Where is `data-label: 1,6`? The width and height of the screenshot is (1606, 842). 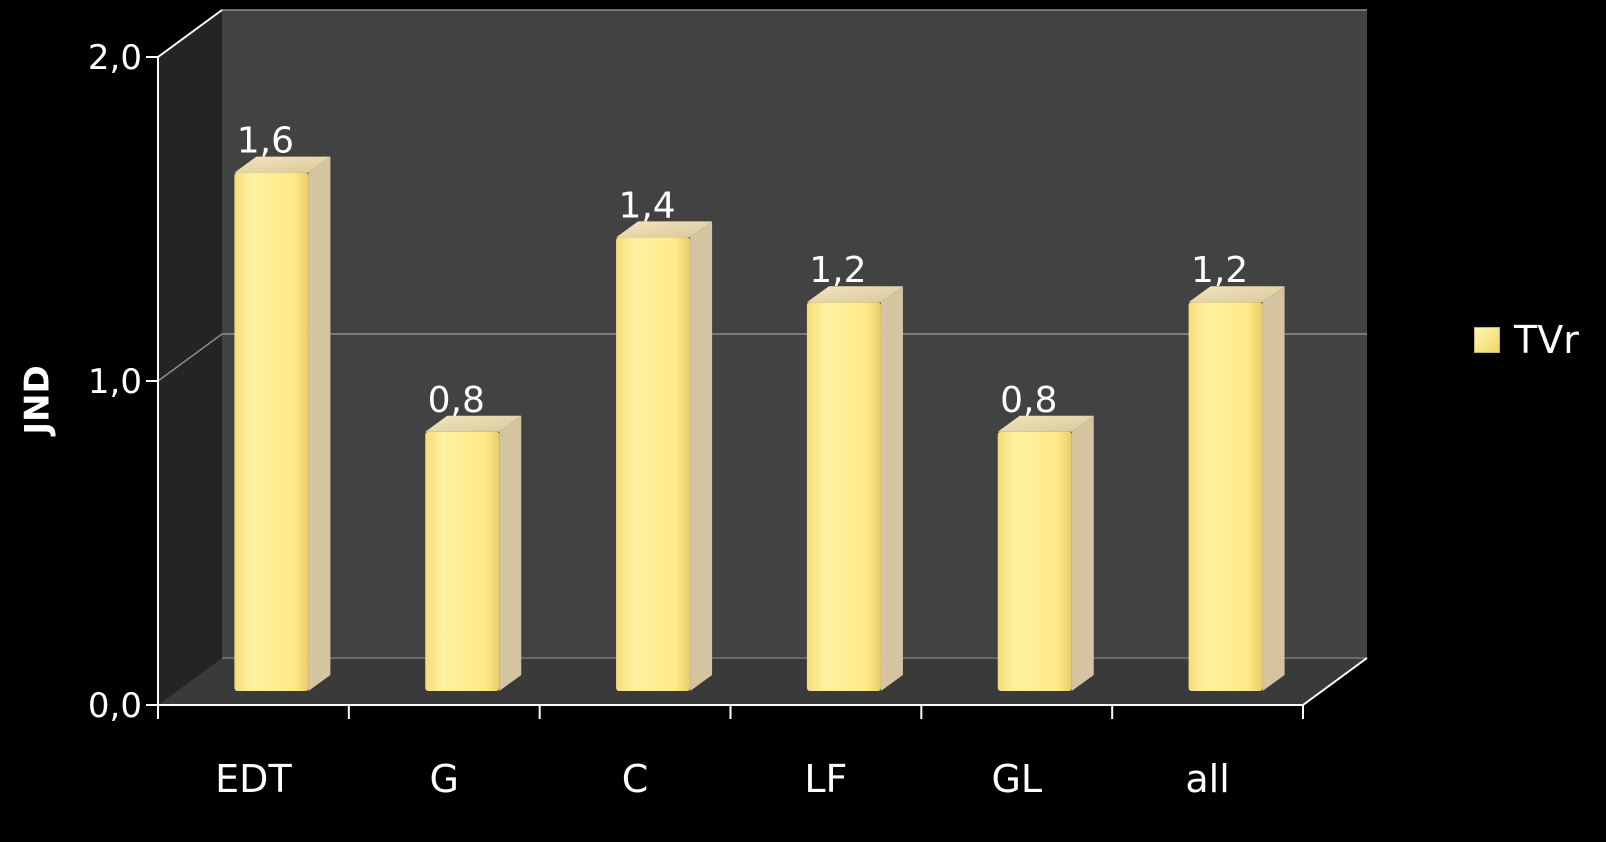 data-label: 1,6 is located at coordinates (265, 141).